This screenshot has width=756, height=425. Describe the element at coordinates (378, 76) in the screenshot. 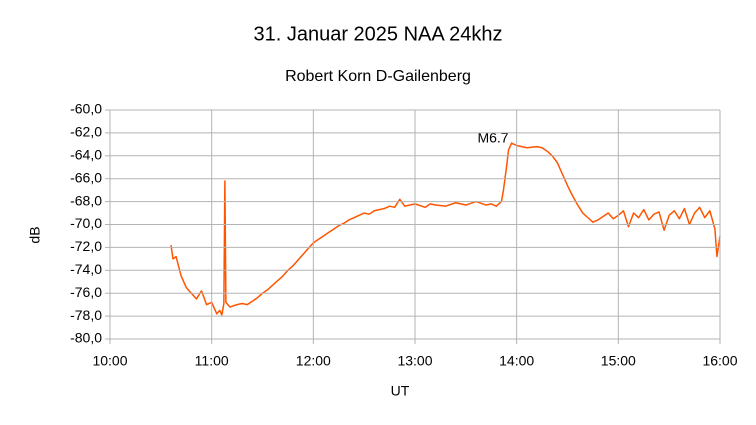

I see `chart-subtitle: Robert Korn D-Gailenberg` at that location.